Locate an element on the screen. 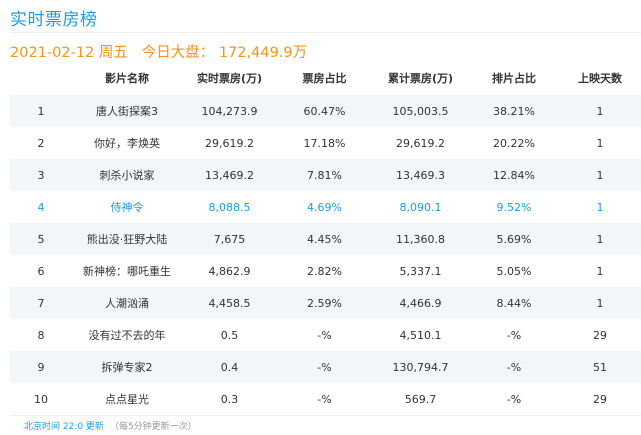 This screenshot has height=435, width=641. screening-share-cell: 20.22% is located at coordinates (514, 143).